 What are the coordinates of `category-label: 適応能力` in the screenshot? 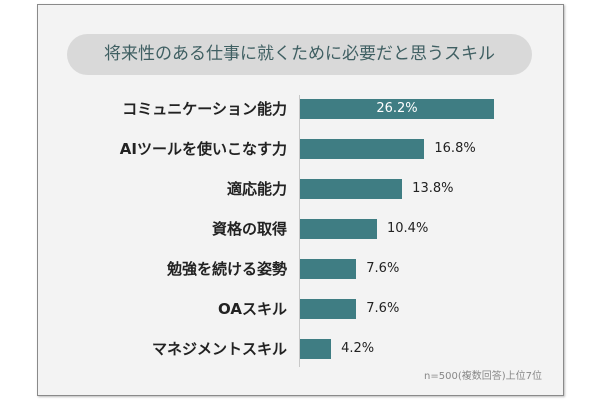 It's located at (256, 189).